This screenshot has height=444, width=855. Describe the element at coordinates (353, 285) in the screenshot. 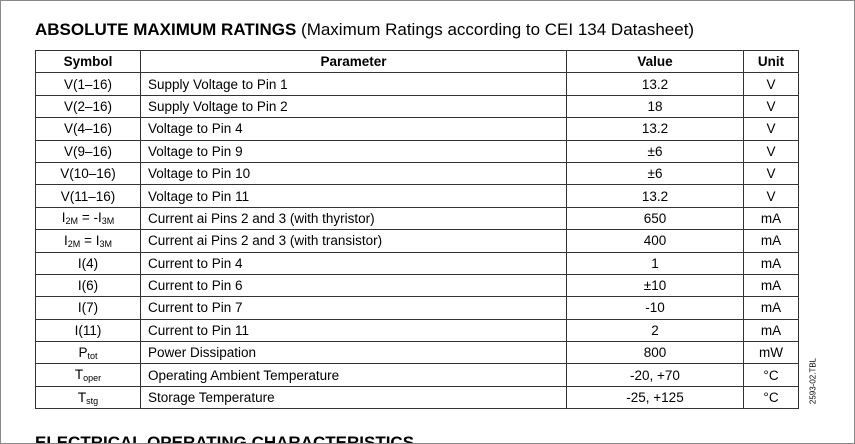

I see `parameter-cell: Current to Pin 6` at that location.